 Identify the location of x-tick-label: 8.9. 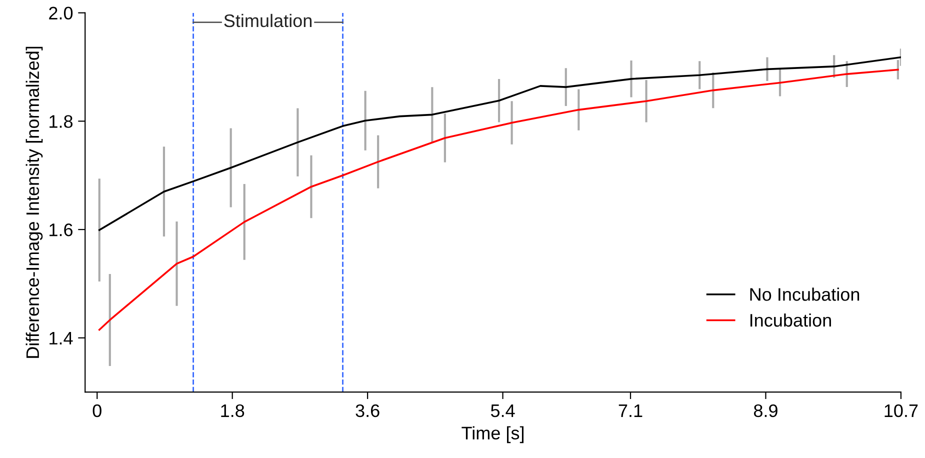
(766, 411).